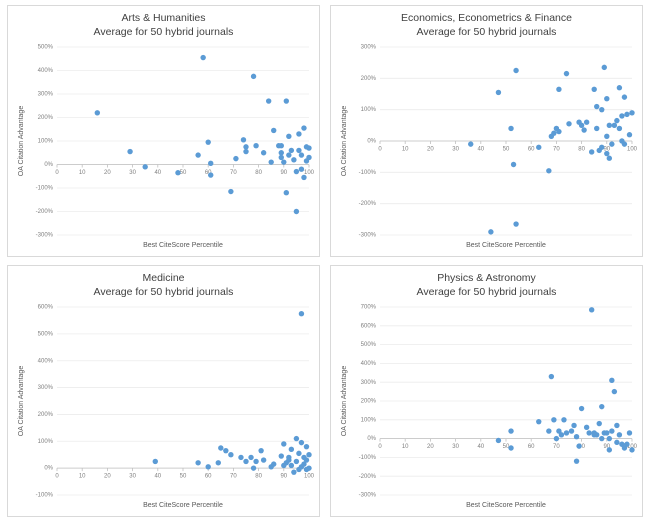 The height and width of the screenshot is (529, 650). I want to click on x-tick-label: 90, so click(606, 447).